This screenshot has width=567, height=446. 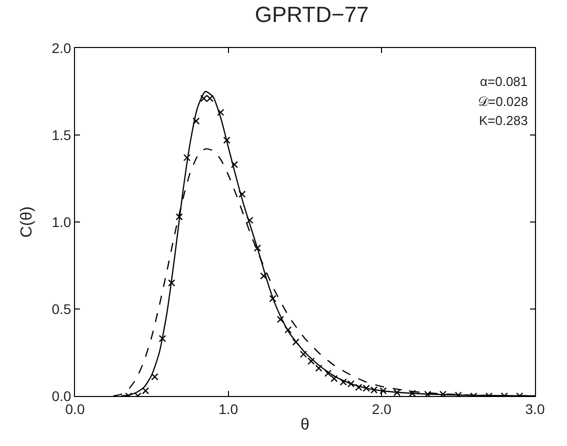 I want to click on annotation: 𝒟=0.028, so click(x=503, y=101).